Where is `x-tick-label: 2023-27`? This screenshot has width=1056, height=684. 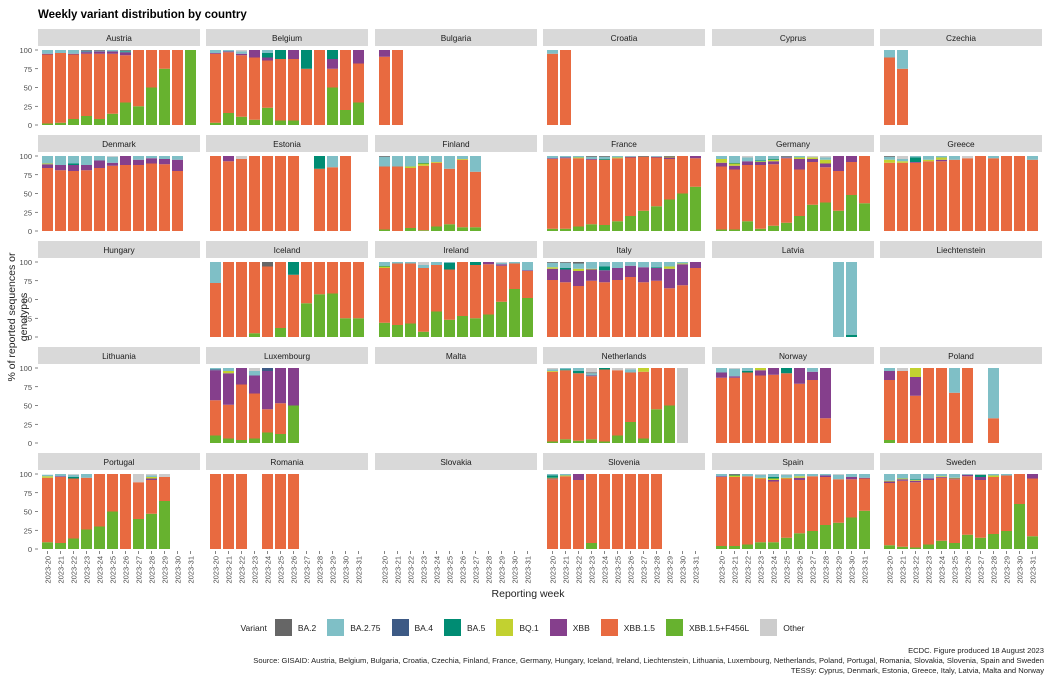
x-tick-label: 2023-27 is located at coordinates (644, 570).